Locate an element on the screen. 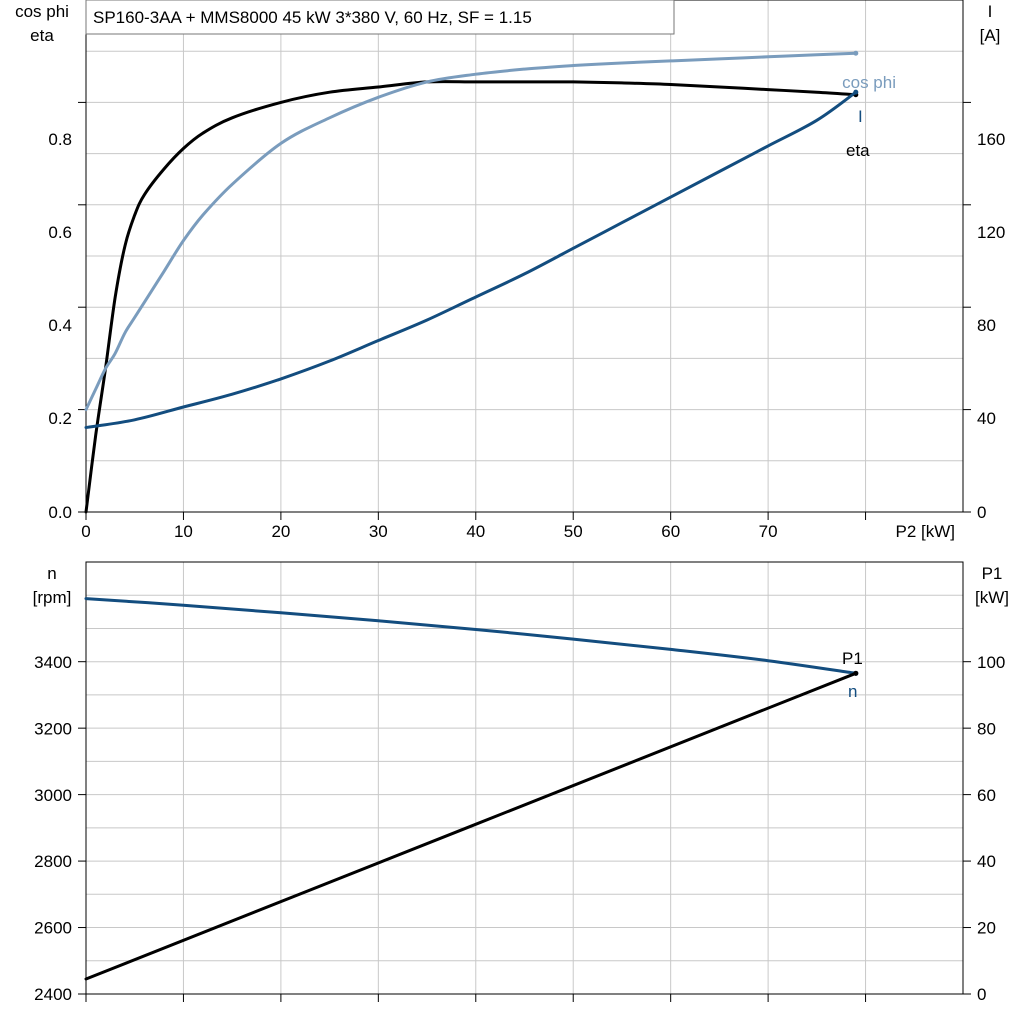 Image resolution: width=1024 pixels, height=1024 pixels. n-curve is located at coordinates (471, 636).